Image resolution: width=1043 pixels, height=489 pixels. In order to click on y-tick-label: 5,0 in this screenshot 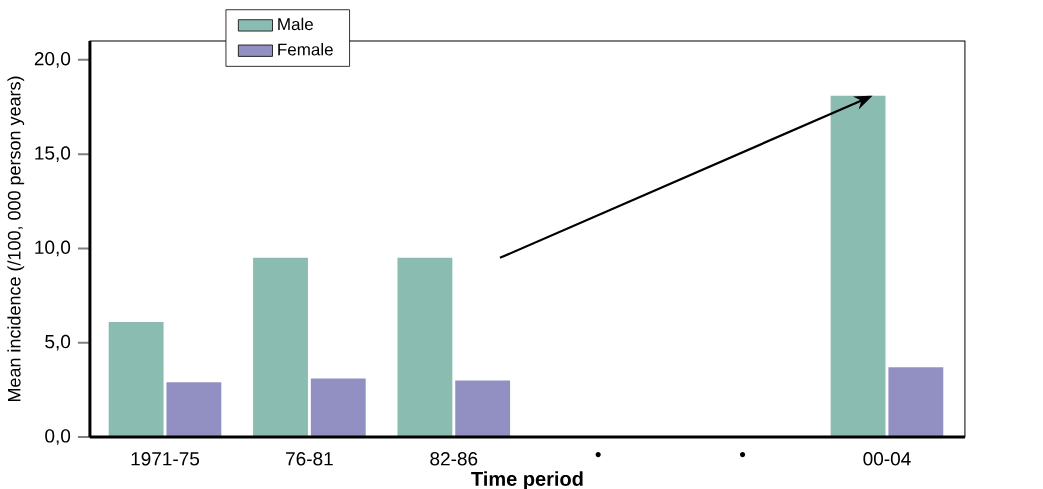, I will do `click(58, 342)`.